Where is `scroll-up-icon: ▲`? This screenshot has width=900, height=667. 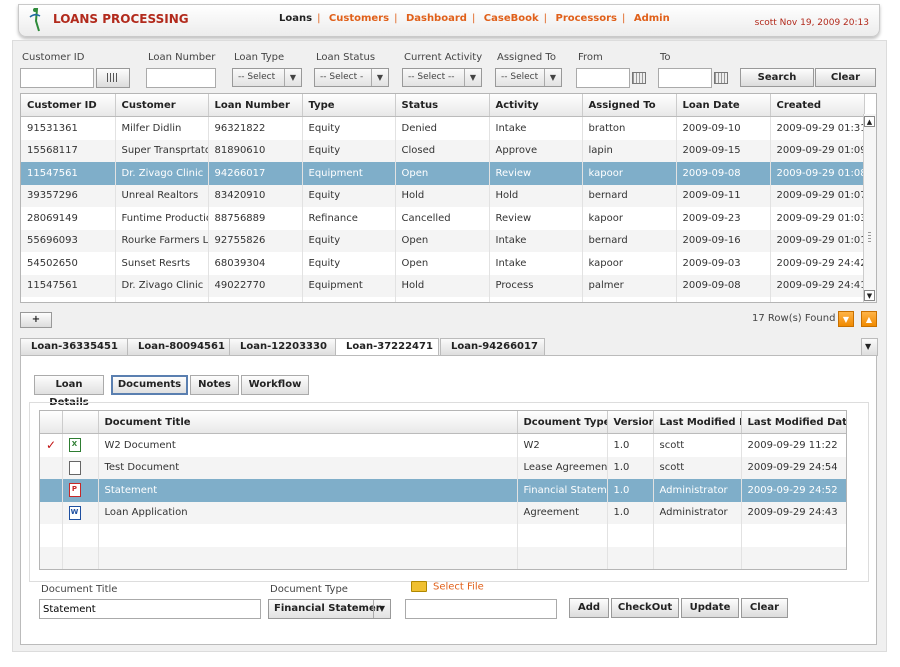 scroll-up-icon: ▲ is located at coordinates (869, 121).